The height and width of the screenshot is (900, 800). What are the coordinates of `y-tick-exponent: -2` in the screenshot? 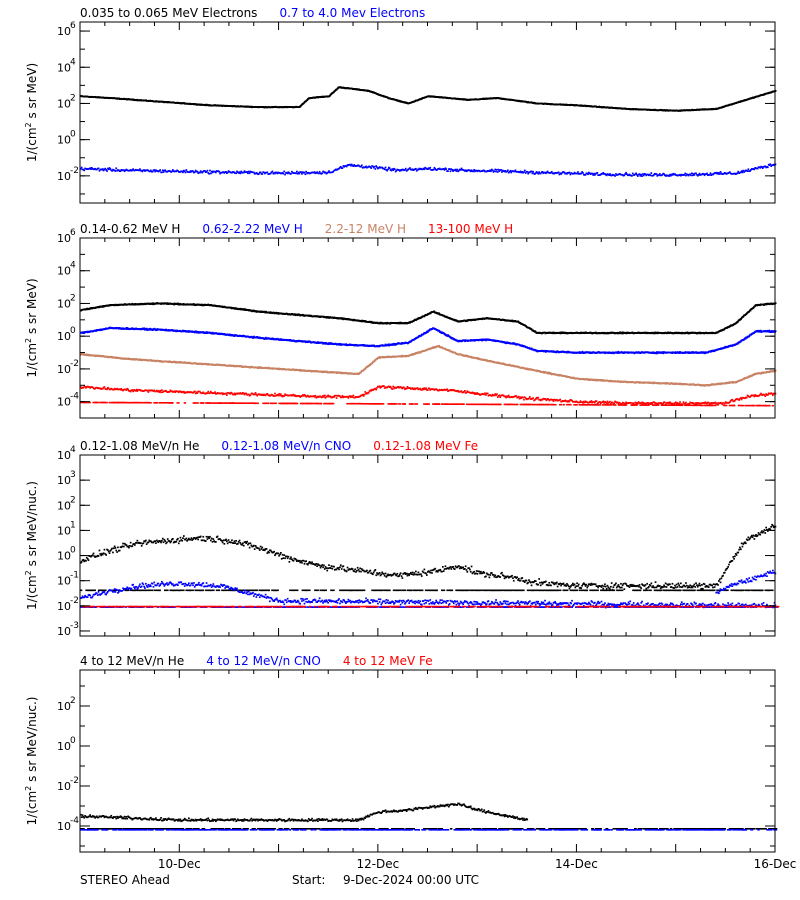 It's located at (74, 171).